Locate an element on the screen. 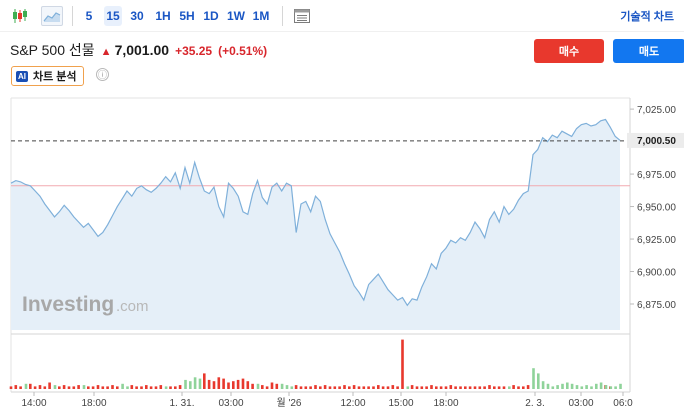 Image resolution: width=684 pixels, height=420 pixels. info-icon: ⓘ is located at coordinates (102, 74).